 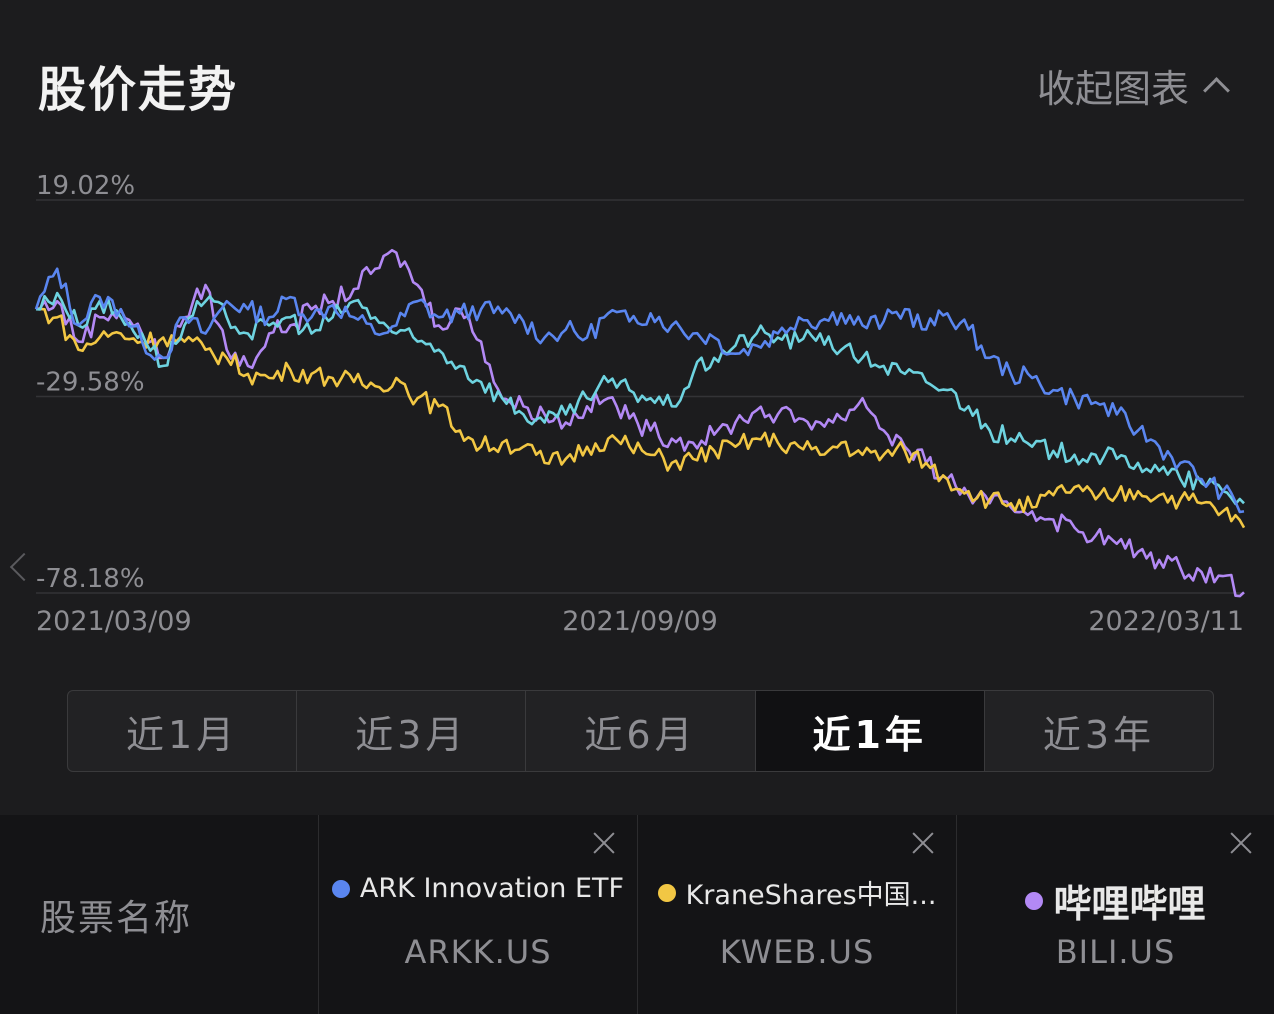 I want to click on chevron-left-icon, so click(x=18, y=567).